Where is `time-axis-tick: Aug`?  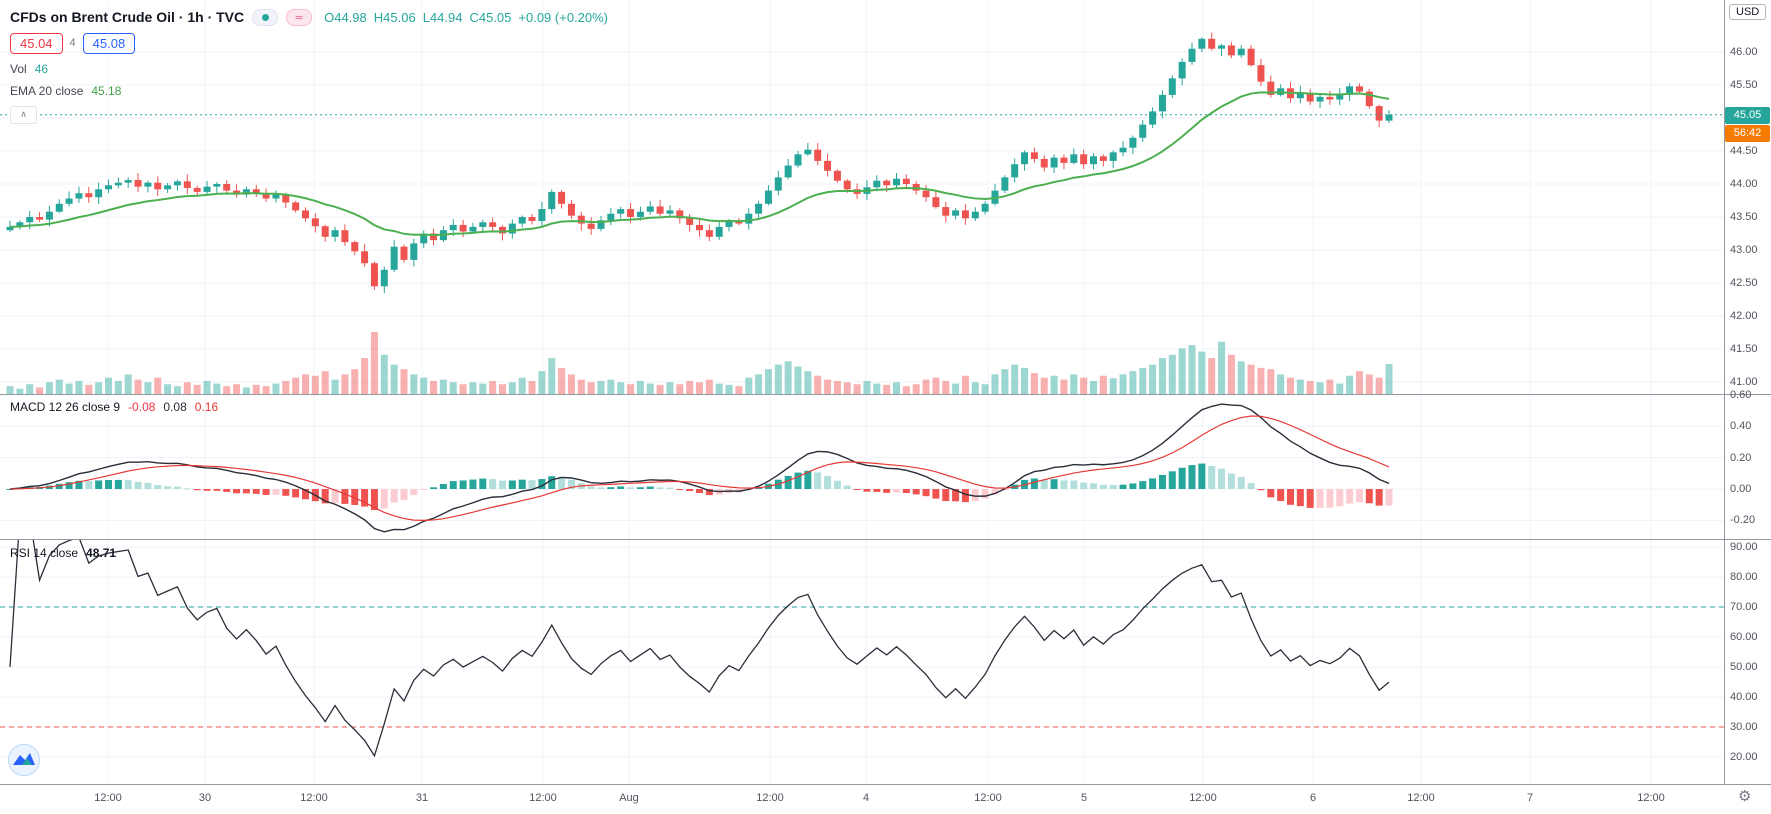 time-axis-tick: Aug is located at coordinates (629, 798).